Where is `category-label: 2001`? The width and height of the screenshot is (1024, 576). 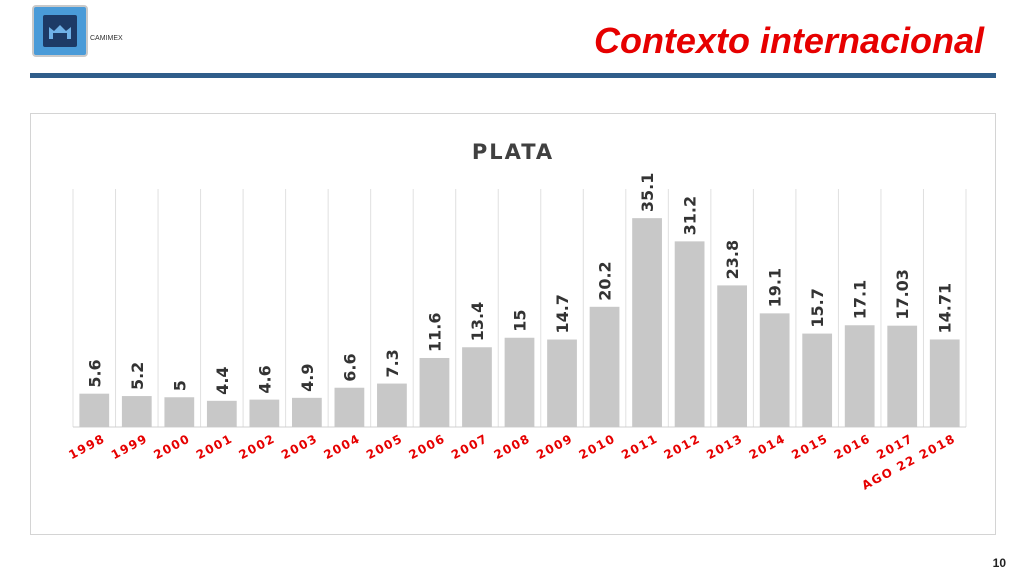
category-label: 2001 is located at coordinates (214, 446).